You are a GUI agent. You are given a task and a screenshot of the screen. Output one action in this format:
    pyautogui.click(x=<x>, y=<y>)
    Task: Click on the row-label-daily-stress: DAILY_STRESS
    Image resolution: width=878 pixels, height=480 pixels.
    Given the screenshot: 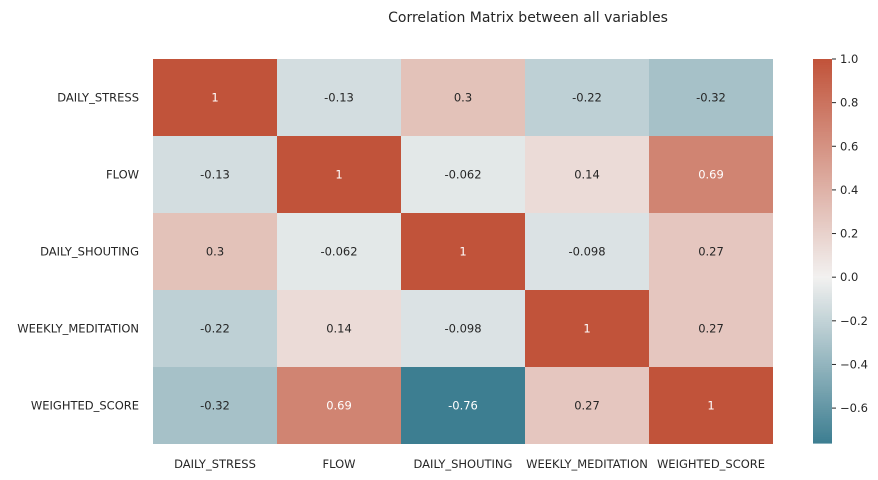 What is the action you would take?
    pyautogui.click(x=98, y=98)
    